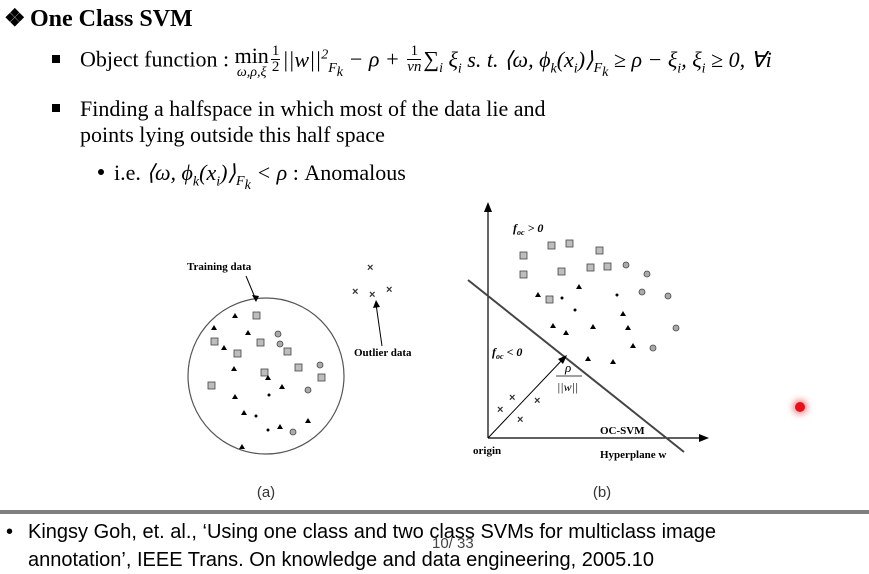 This screenshot has height=574, width=869. What do you see at coordinates (704, 438) in the screenshot?
I see `x-axis-arrowhead` at bounding box center [704, 438].